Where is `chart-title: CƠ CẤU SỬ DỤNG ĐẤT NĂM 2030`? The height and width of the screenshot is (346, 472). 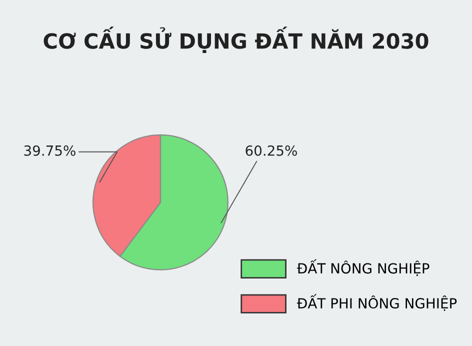 chart-title: CƠ CẤU SỬ DỤNG ĐẤT NĂM 2030 is located at coordinates (236, 39).